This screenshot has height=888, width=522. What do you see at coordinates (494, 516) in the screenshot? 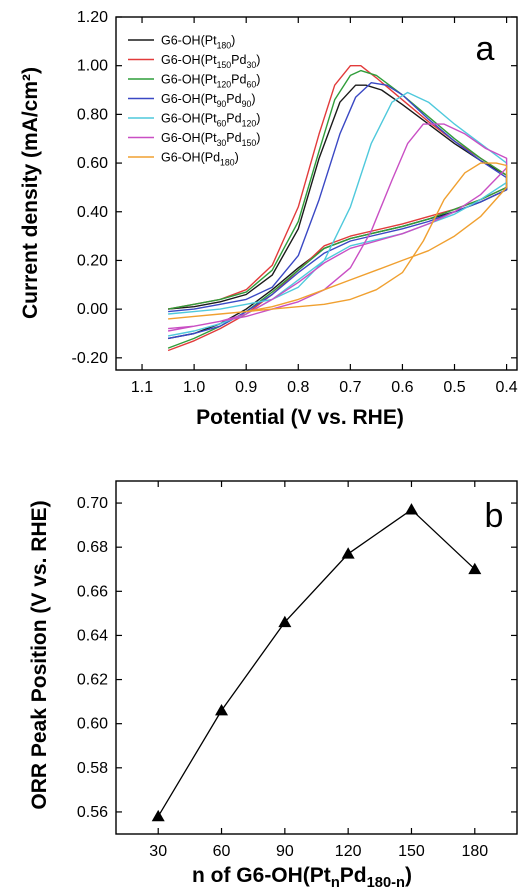
I see `panel-b-letter: b` at bounding box center [494, 516].